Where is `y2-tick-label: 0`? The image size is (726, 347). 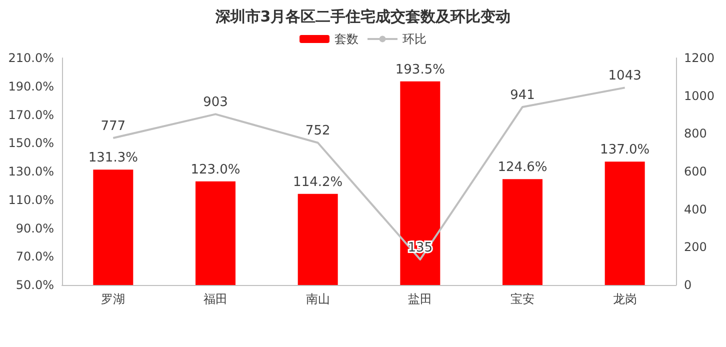
y2-tick-label: 0 is located at coordinates (688, 285).